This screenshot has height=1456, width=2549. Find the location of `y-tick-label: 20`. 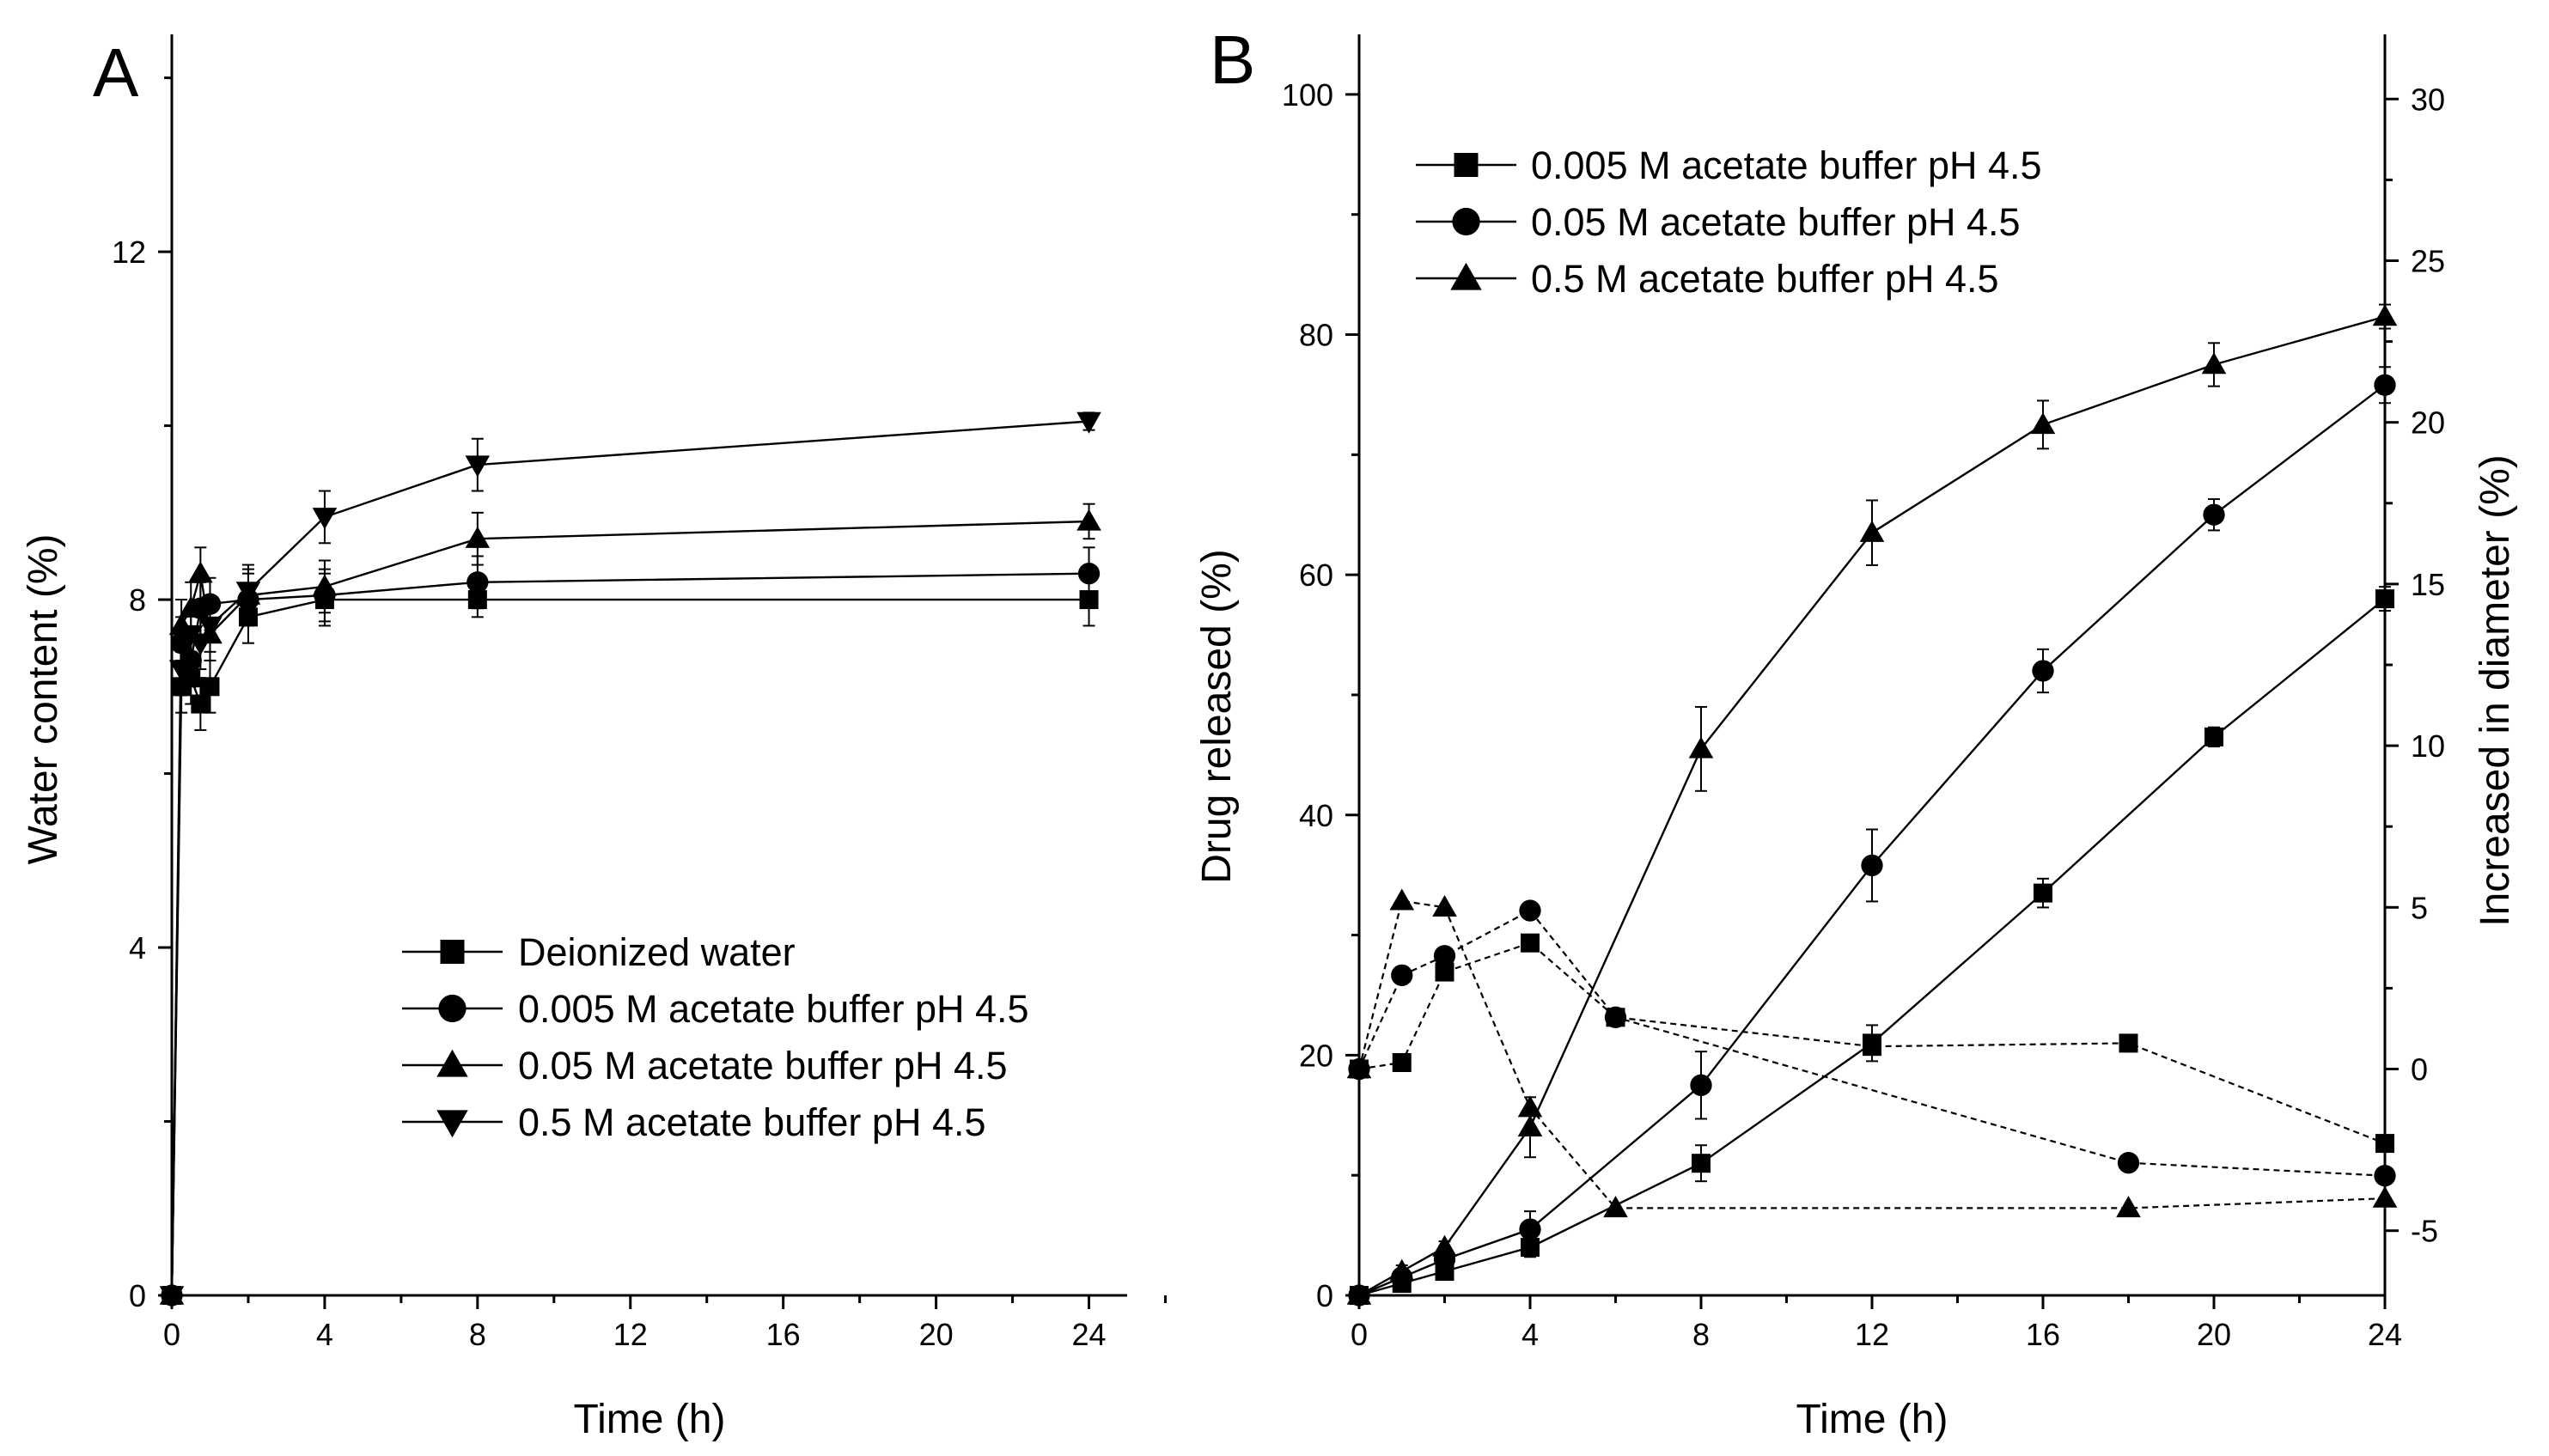

y-tick-label: 20 is located at coordinates (1316, 1055).